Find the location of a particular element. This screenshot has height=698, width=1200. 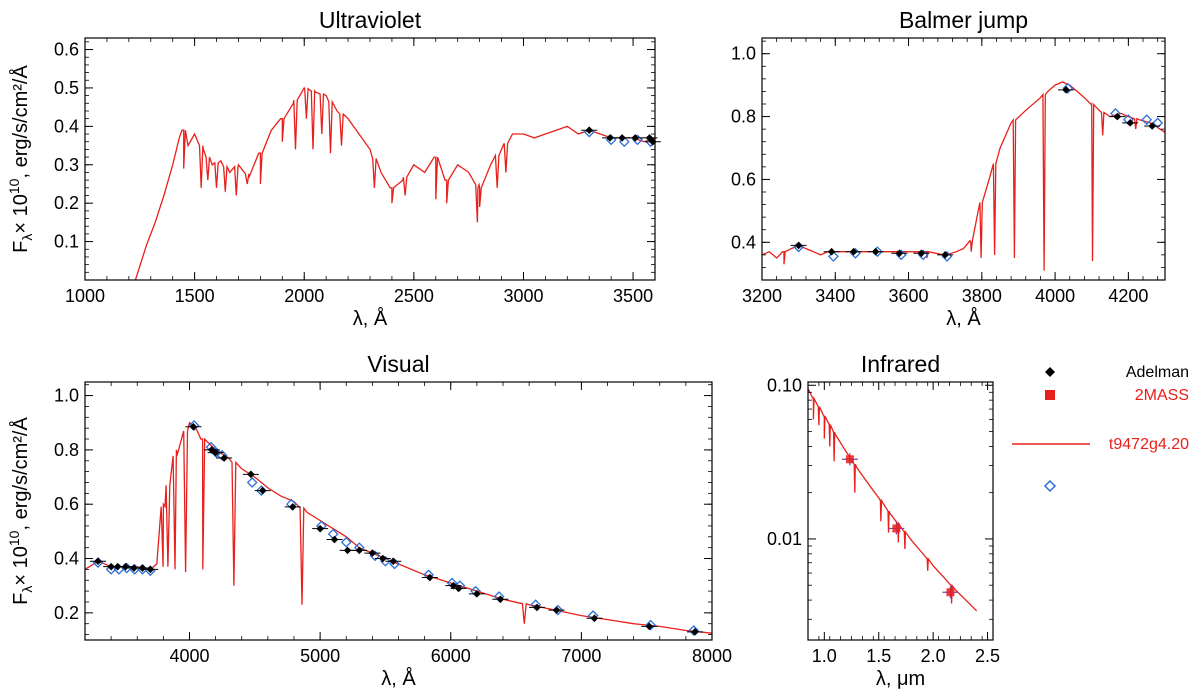

x-tick-label: 3000 is located at coordinates (523, 296).